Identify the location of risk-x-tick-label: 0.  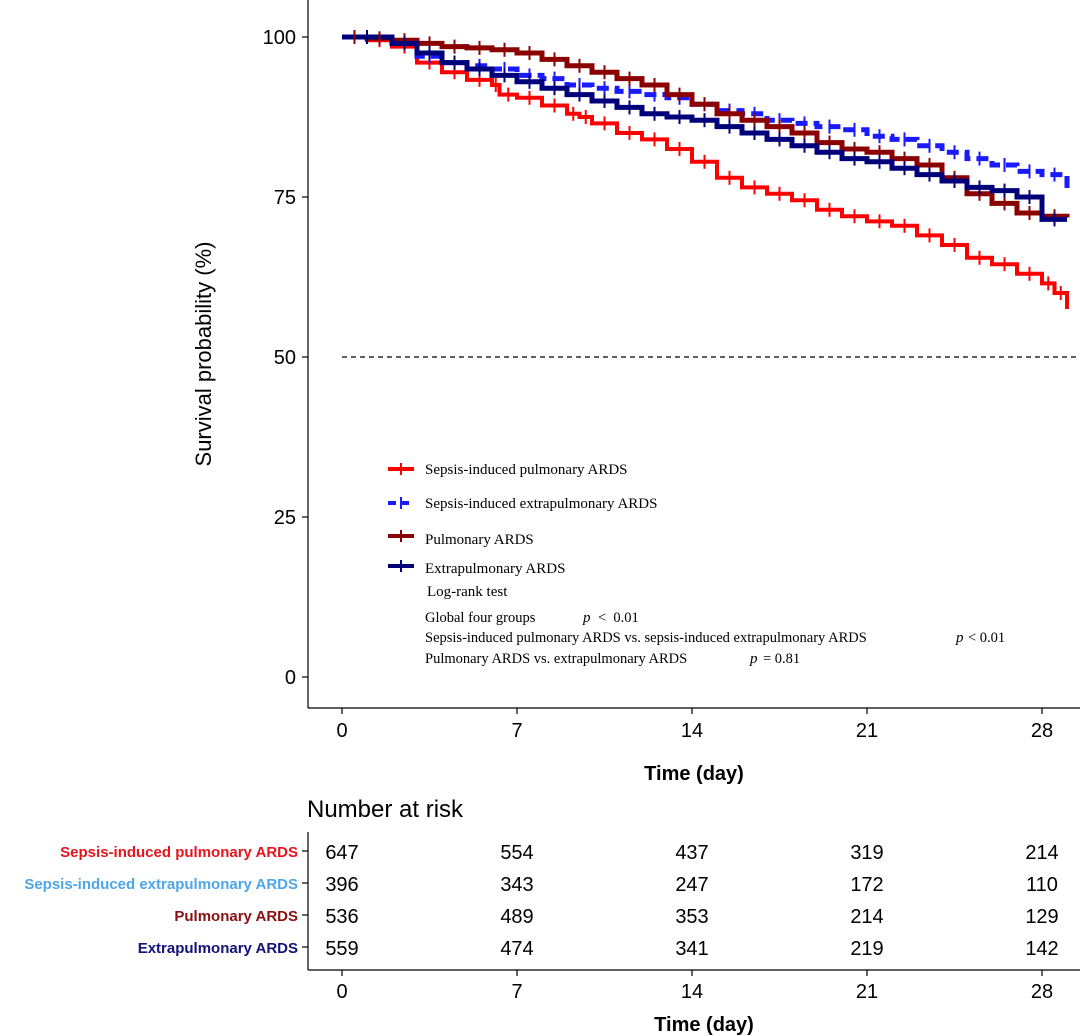
(341, 992).